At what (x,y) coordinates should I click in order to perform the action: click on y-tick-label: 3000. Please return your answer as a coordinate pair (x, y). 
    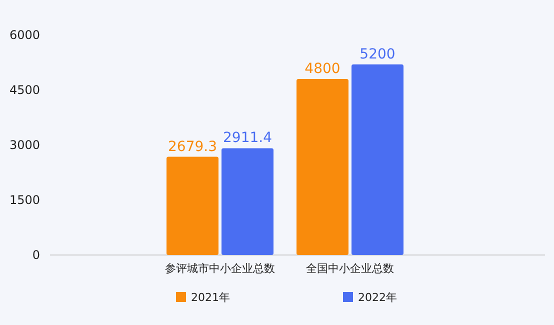
    Looking at the image, I should click on (24, 145).